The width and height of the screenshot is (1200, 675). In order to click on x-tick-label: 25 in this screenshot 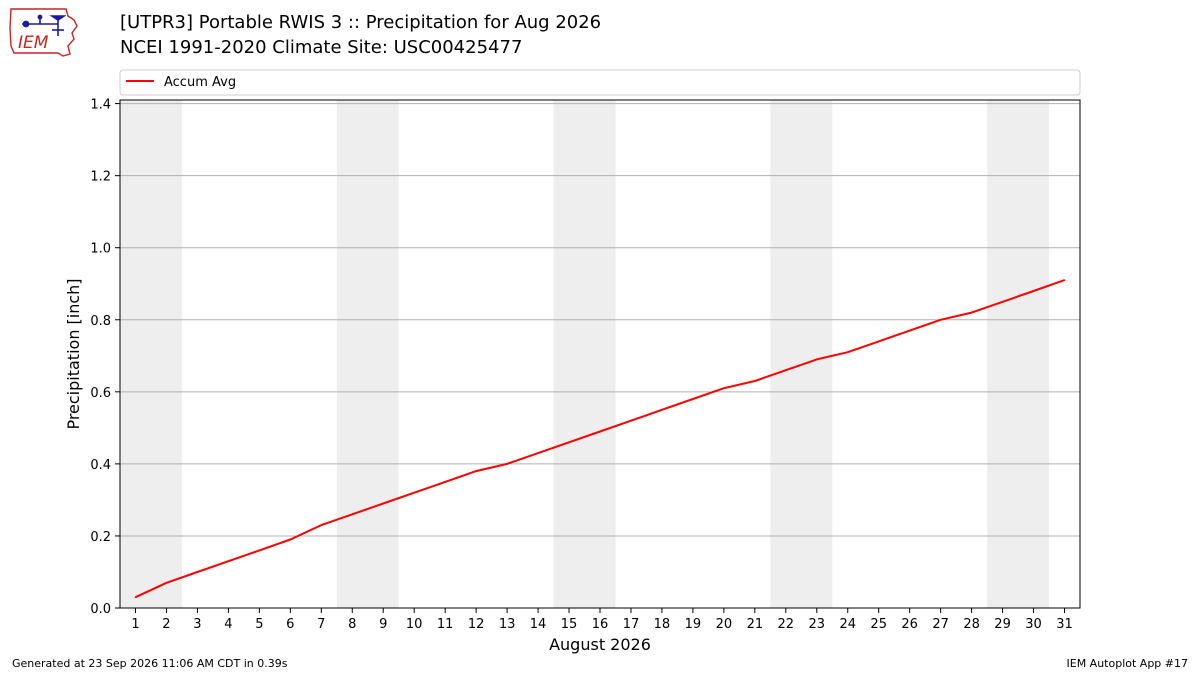, I will do `click(878, 624)`.